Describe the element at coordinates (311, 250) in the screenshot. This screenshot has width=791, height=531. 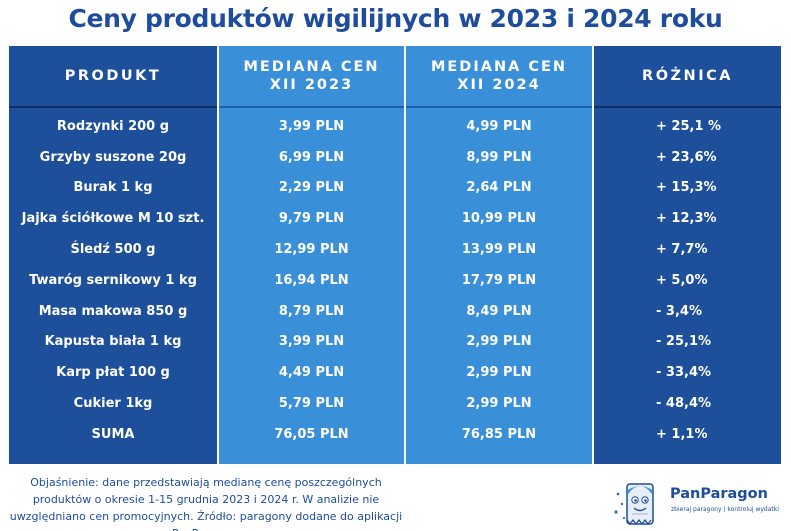
I see `price-cell: 12,99 PLN` at that location.